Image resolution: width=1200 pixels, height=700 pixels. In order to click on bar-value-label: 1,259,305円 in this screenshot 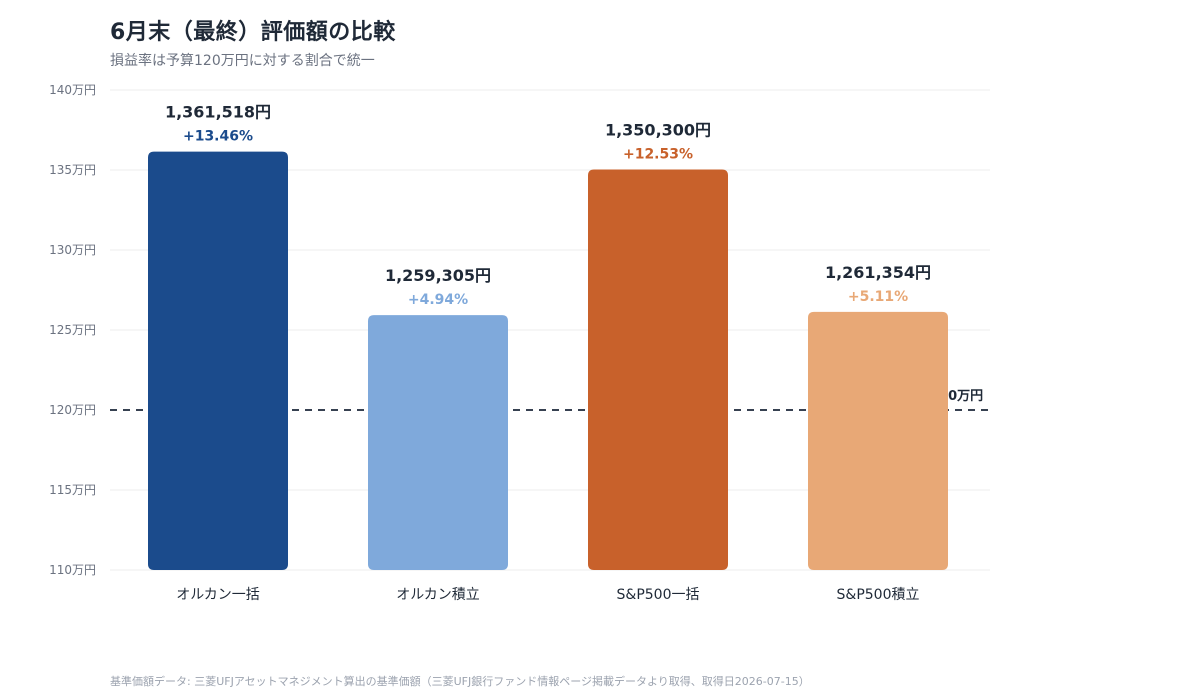, I will do `click(438, 275)`.